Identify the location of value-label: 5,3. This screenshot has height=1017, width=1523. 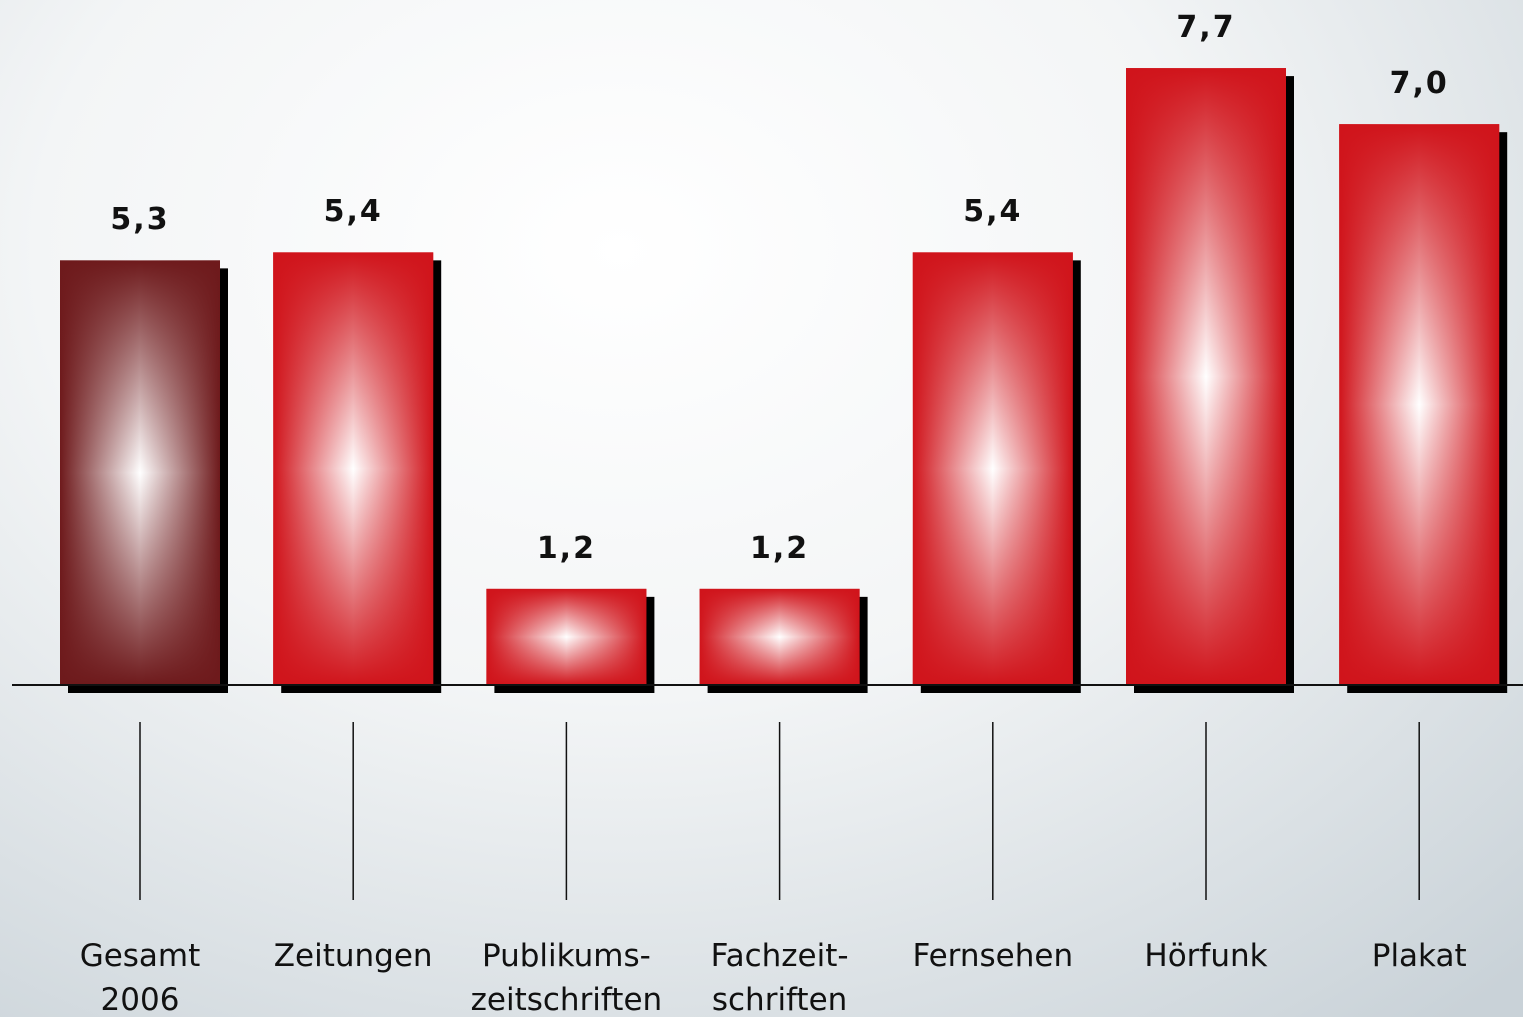
(140, 220).